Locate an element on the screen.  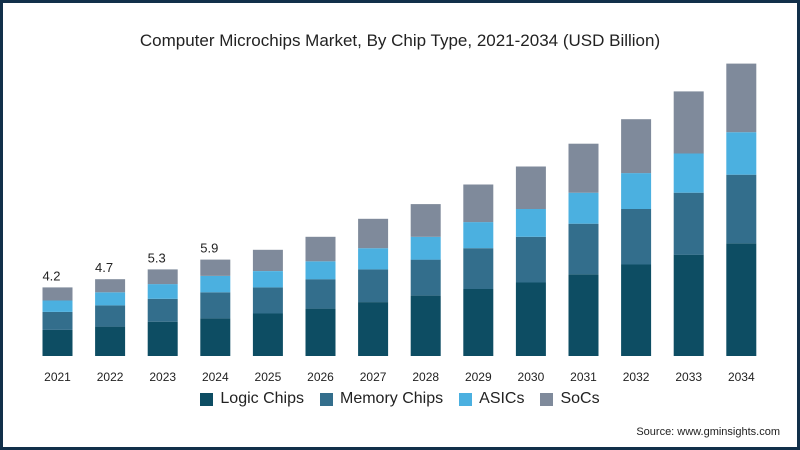
legend-item-socs: SoCs is located at coordinates (570, 399).